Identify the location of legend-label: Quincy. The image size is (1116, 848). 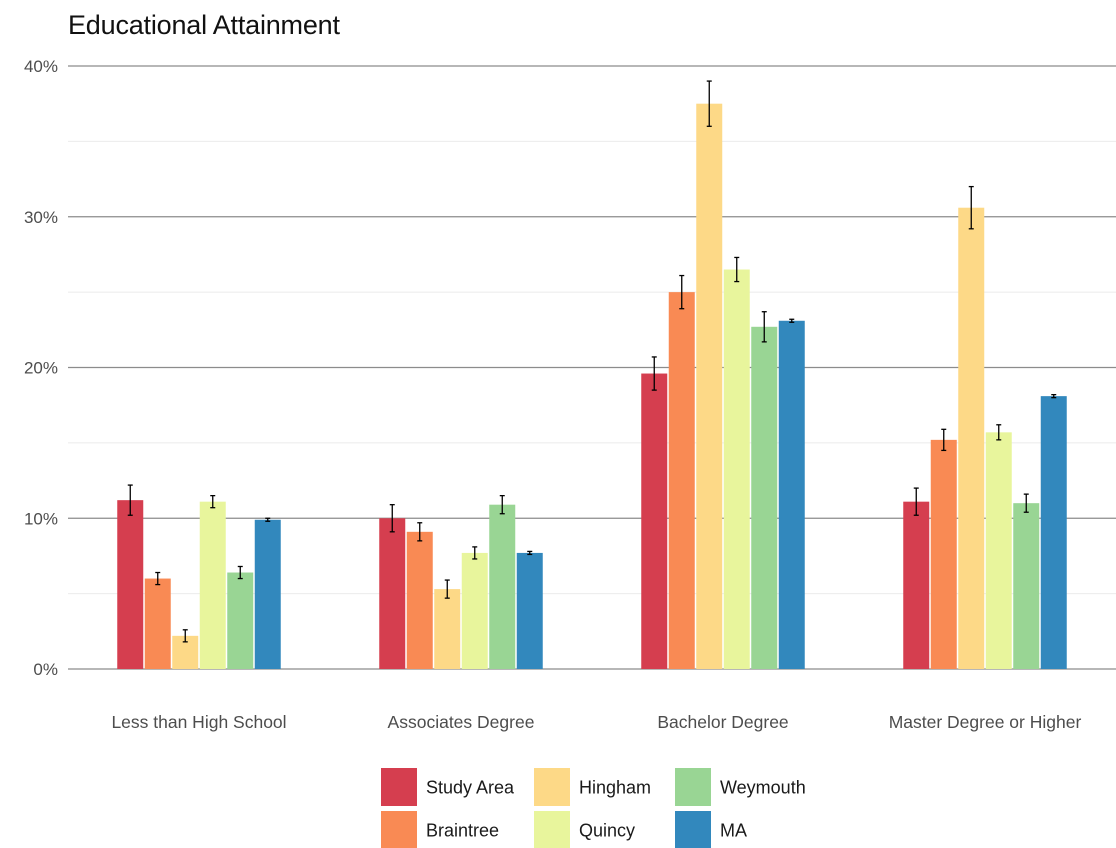
(607, 831).